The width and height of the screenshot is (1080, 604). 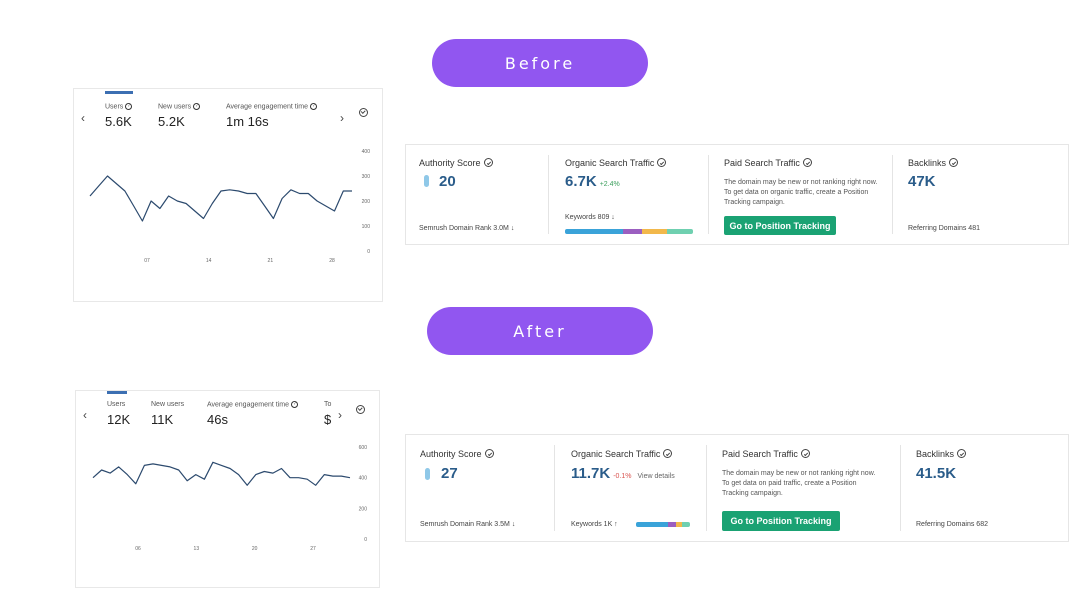 What do you see at coordinates (366, 227) in the screenshot?
I see `y-tick-label: 100` at bounding box center [366, 227].